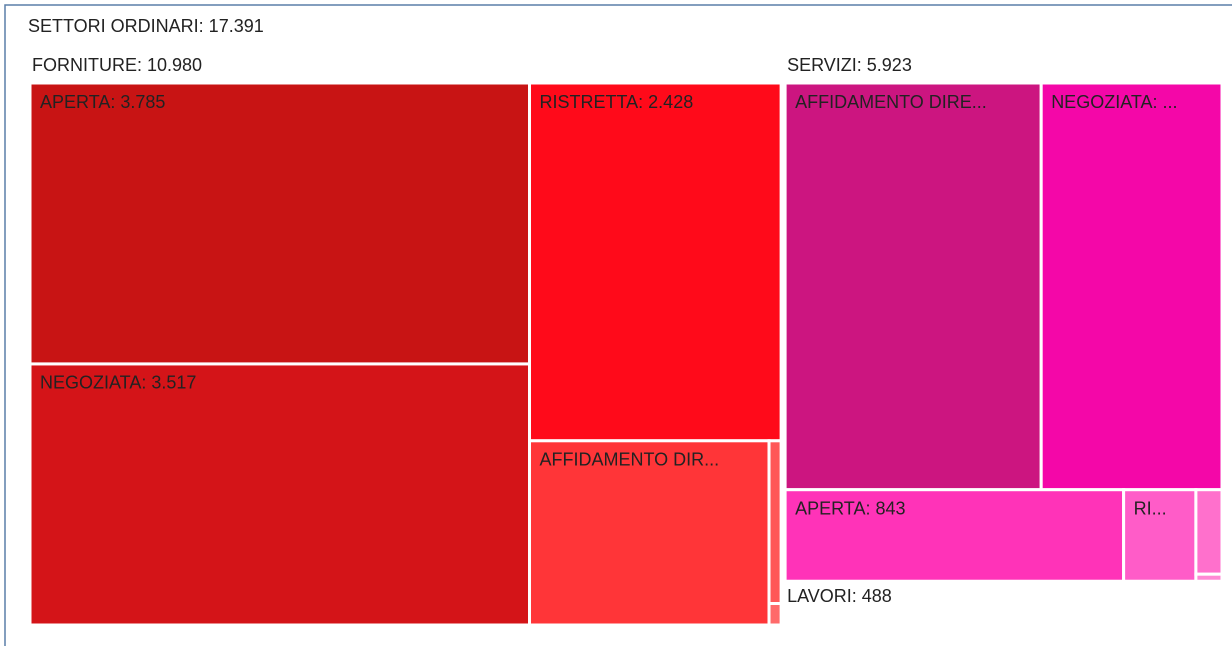  What do you see at coordinates (118, 383) in the screenshot?
I see `tile-label: NEGOZIATA: 3.517` at bounding box center [118, 383].